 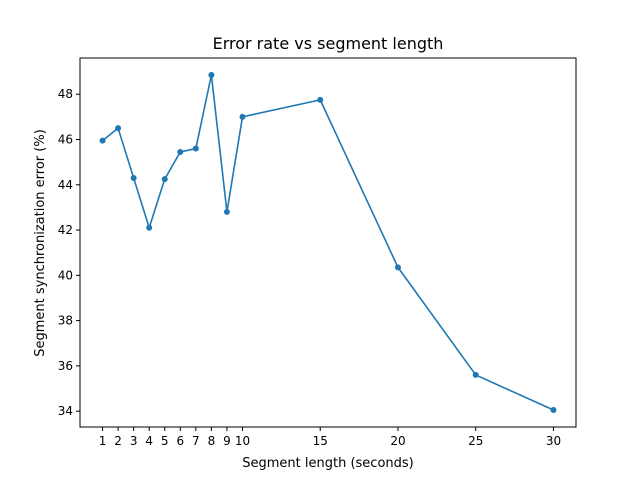 I want to click on x-tick-label: 7, so click(x=196, y=441).